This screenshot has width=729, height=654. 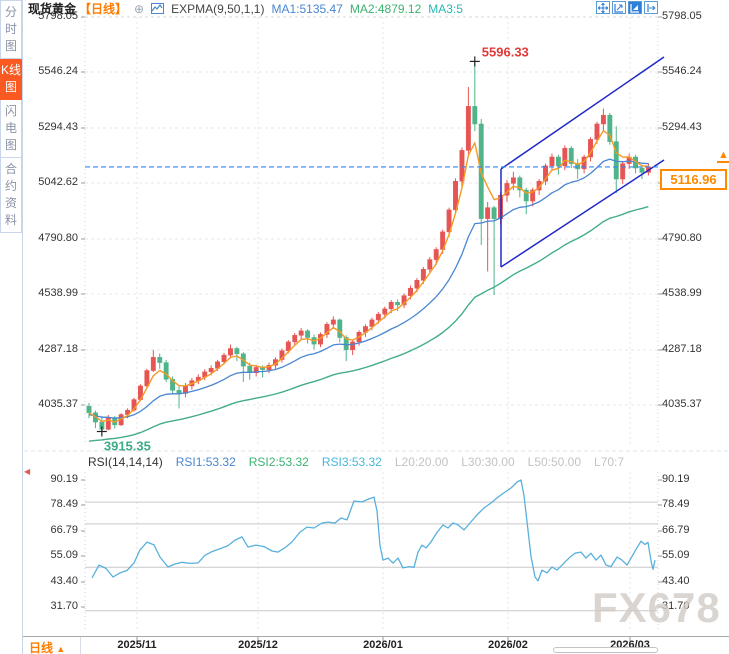 I want to click on crosshair-tool-icon, so click(x=603, y=7).